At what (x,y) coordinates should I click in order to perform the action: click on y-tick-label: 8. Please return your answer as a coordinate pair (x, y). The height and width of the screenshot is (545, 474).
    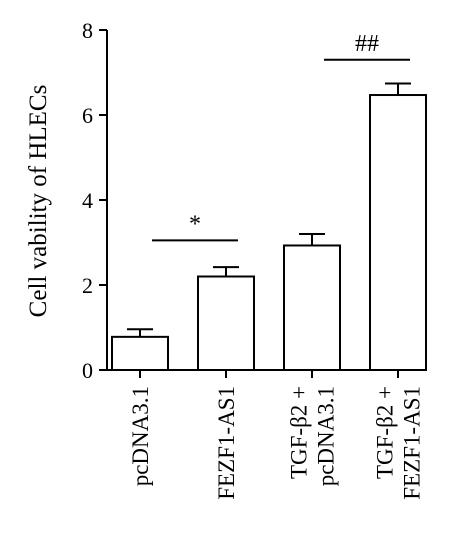
    Looking at the image, I should click on (87, 30).